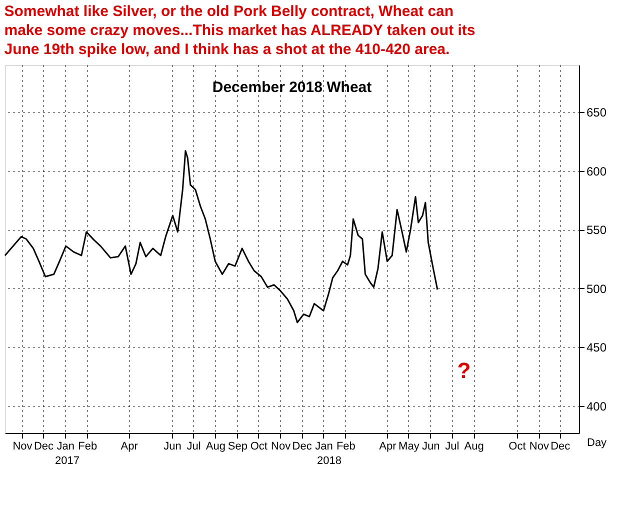 The width and height of the screenshot is (622, 519). I want to click on y-tick-label: 600, so click(596, 171).